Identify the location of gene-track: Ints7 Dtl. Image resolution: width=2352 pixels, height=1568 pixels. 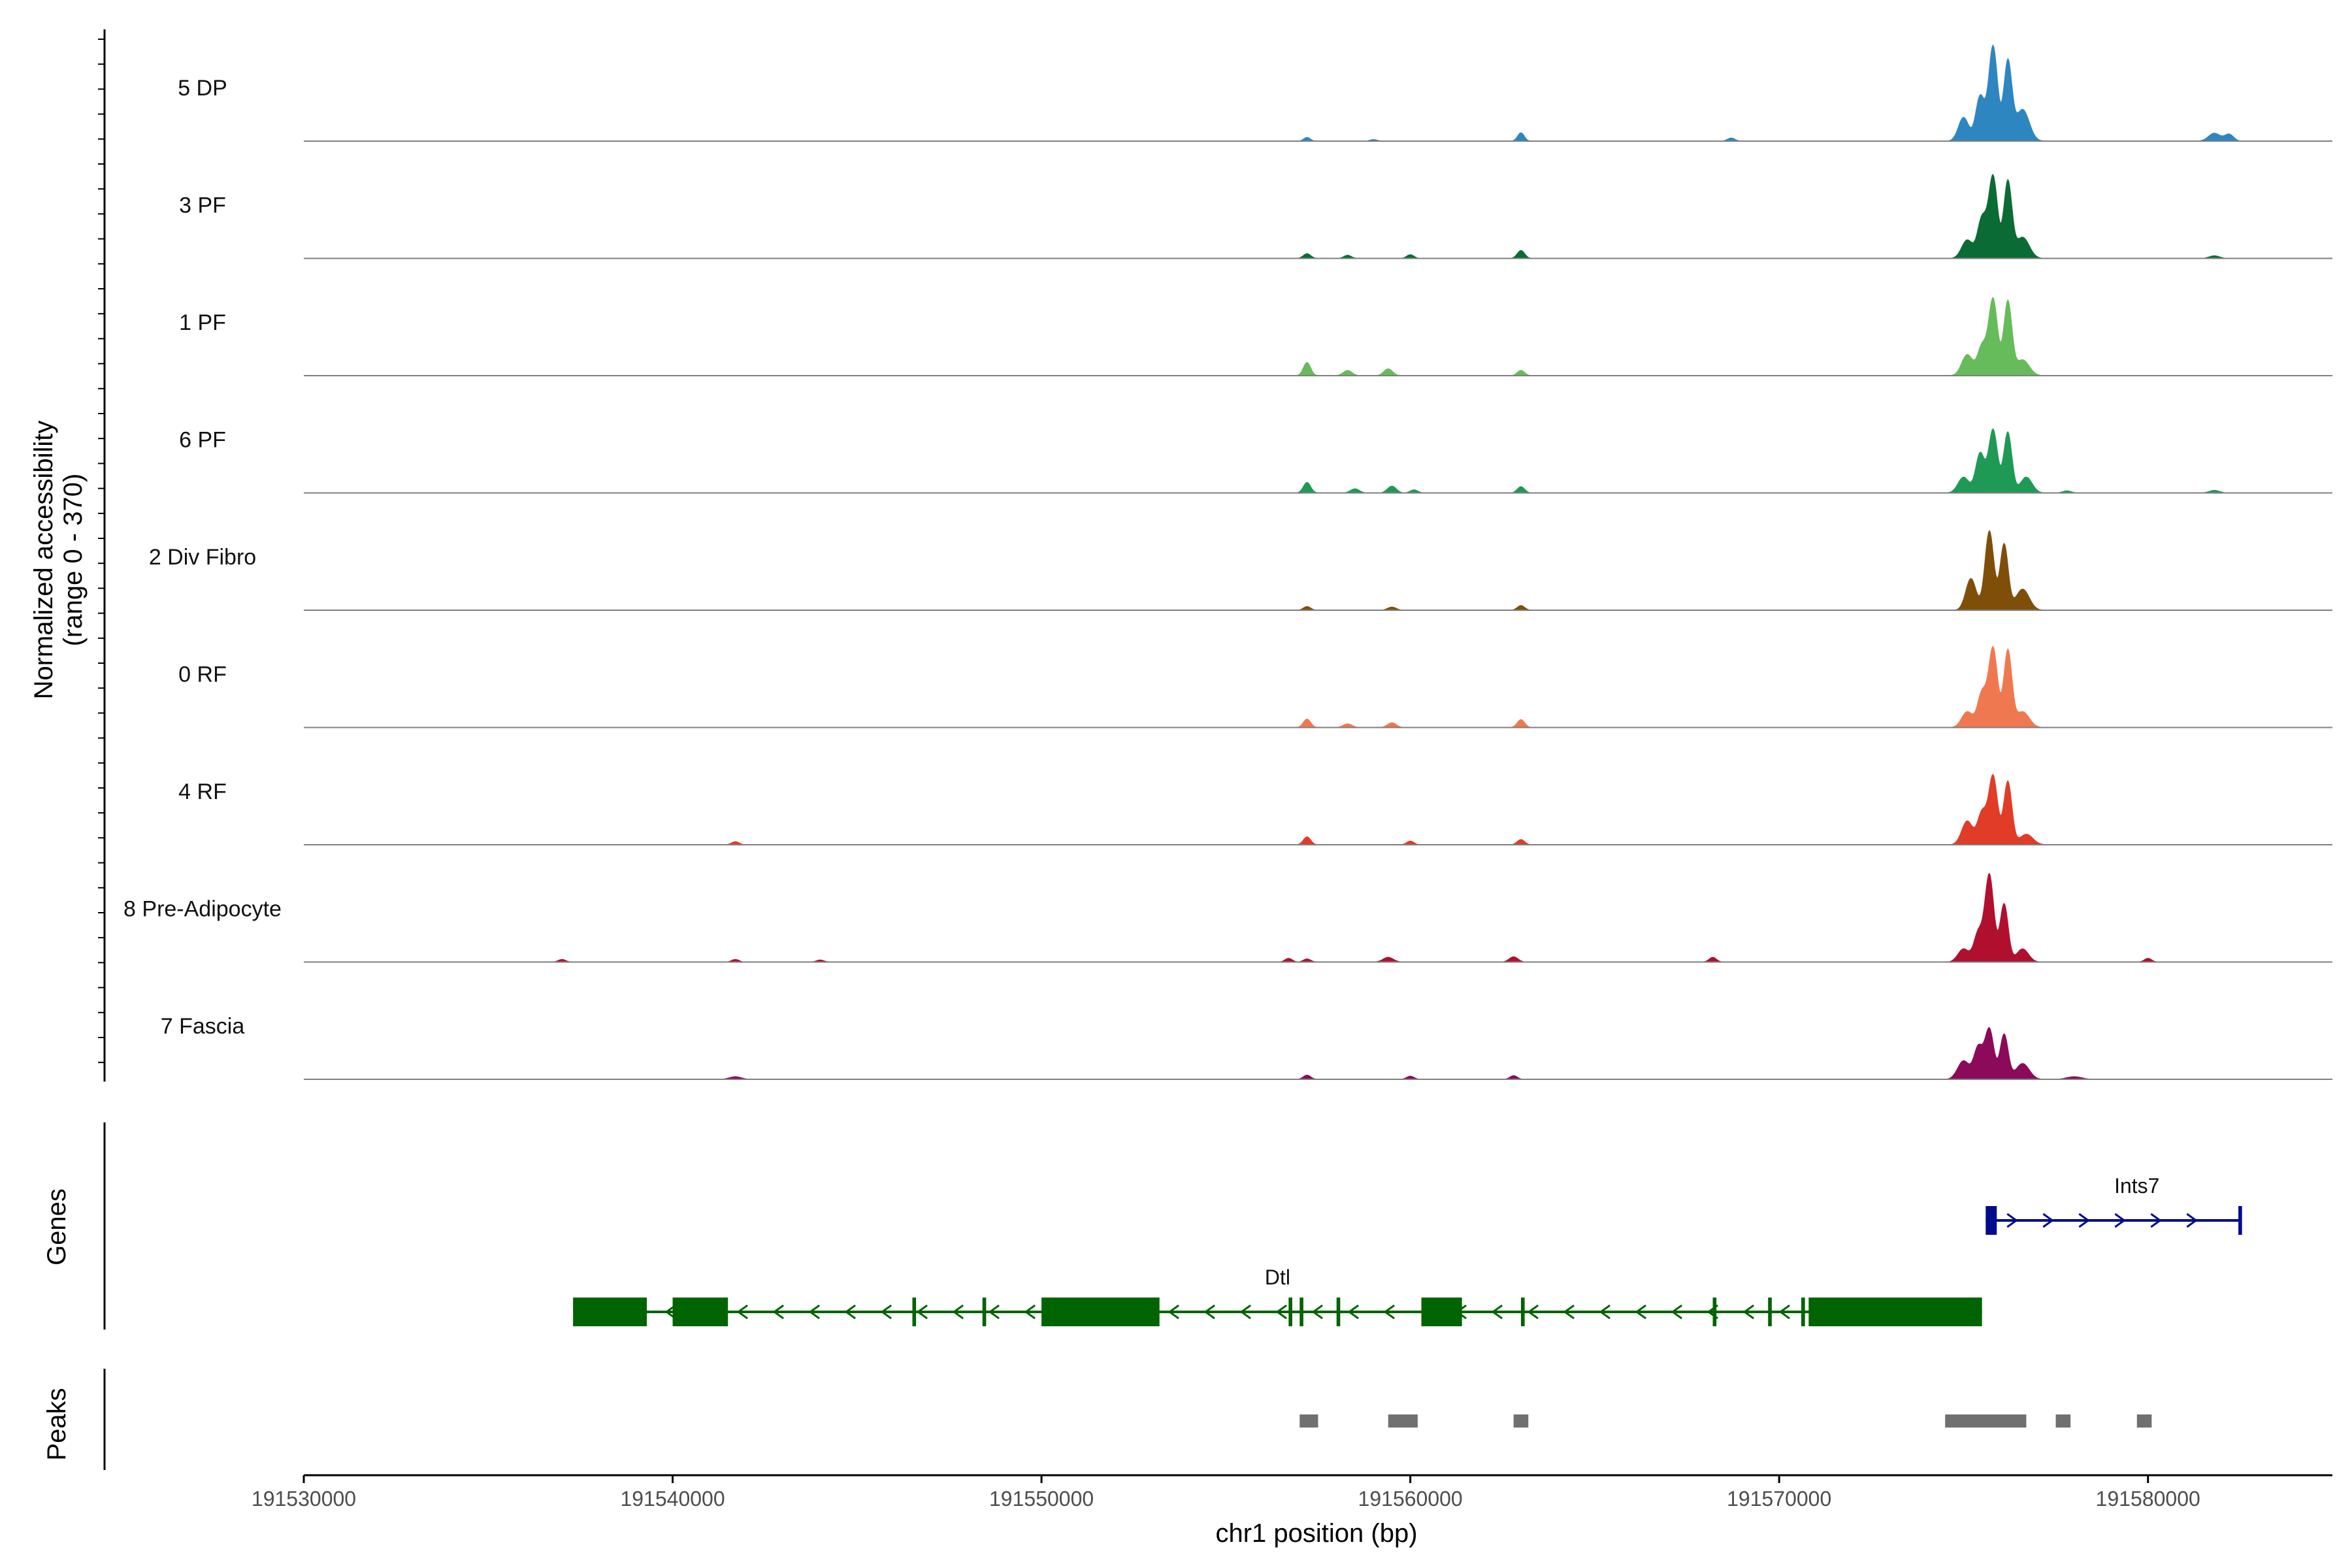
(1172, 1226).